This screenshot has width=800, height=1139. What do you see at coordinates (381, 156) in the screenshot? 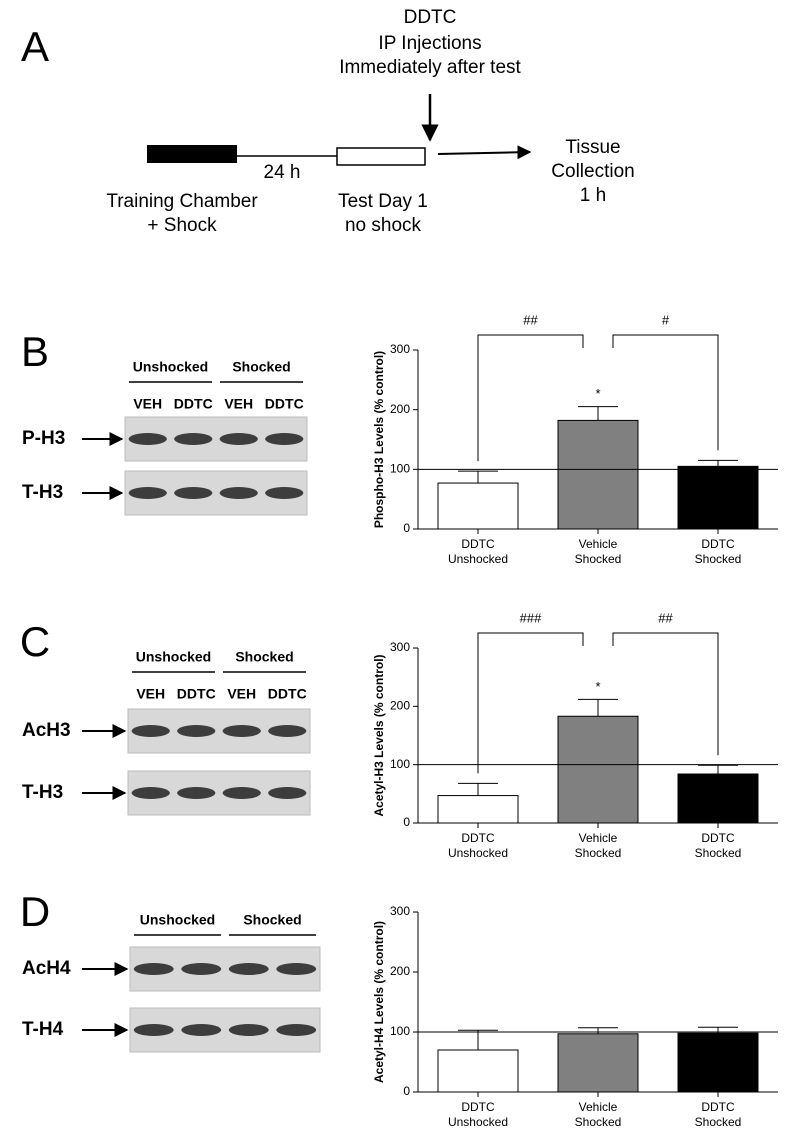
I see `test-box` at bounding box center [381, 156].